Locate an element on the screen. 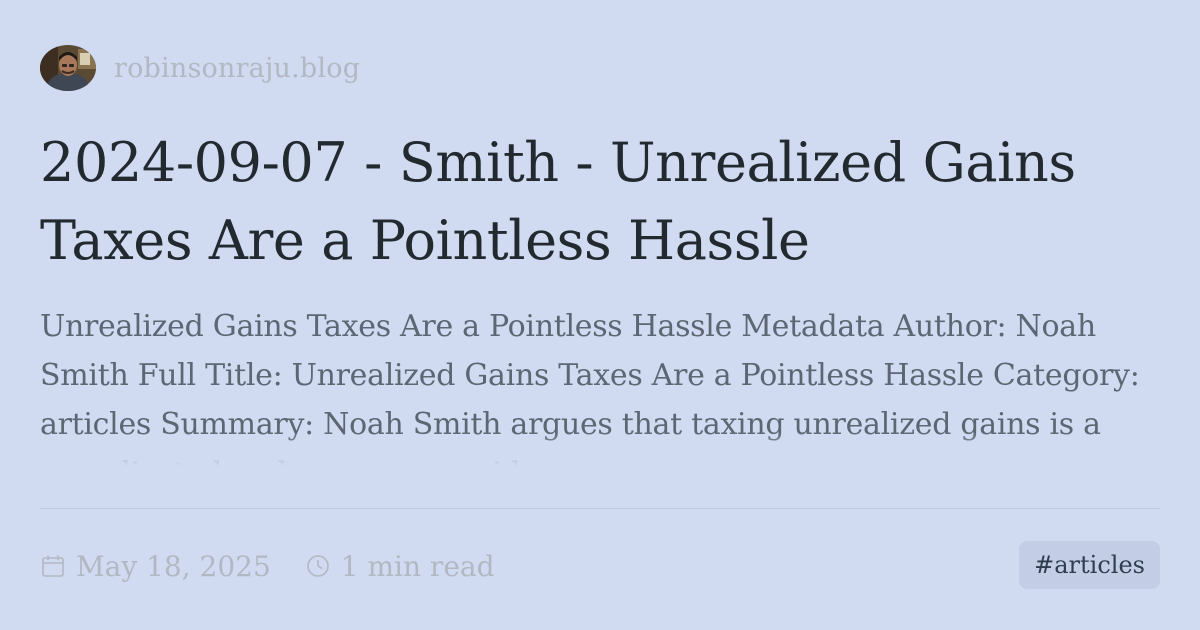 The width and height of the screenshot is (1200, 630). avatar-photo-icon is located at coordinates (68, 68).